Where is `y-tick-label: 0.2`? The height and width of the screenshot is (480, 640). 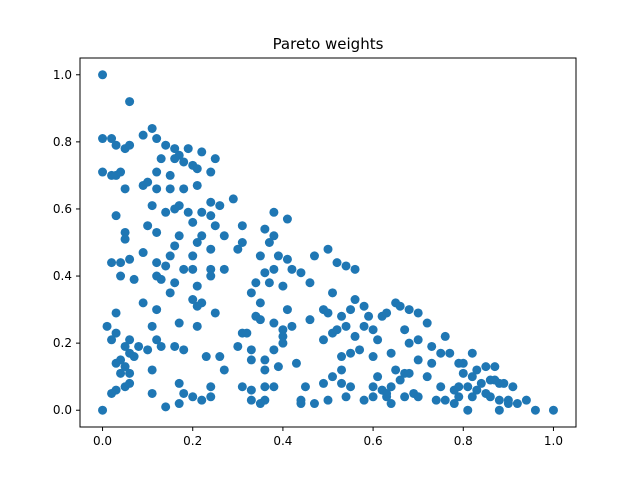 y-tick-label: 0.2 is located at coordinates (62, 343).